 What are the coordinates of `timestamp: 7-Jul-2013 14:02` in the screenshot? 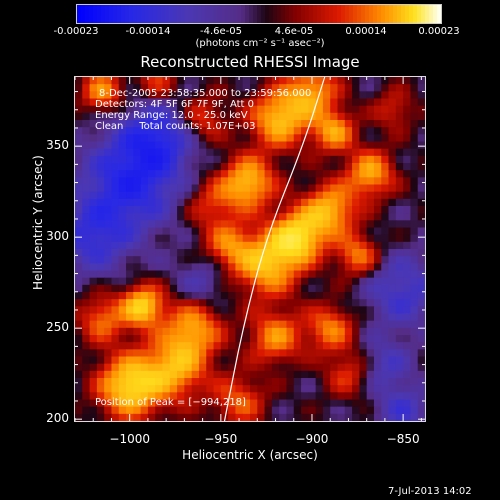 It's located at (430, 491).